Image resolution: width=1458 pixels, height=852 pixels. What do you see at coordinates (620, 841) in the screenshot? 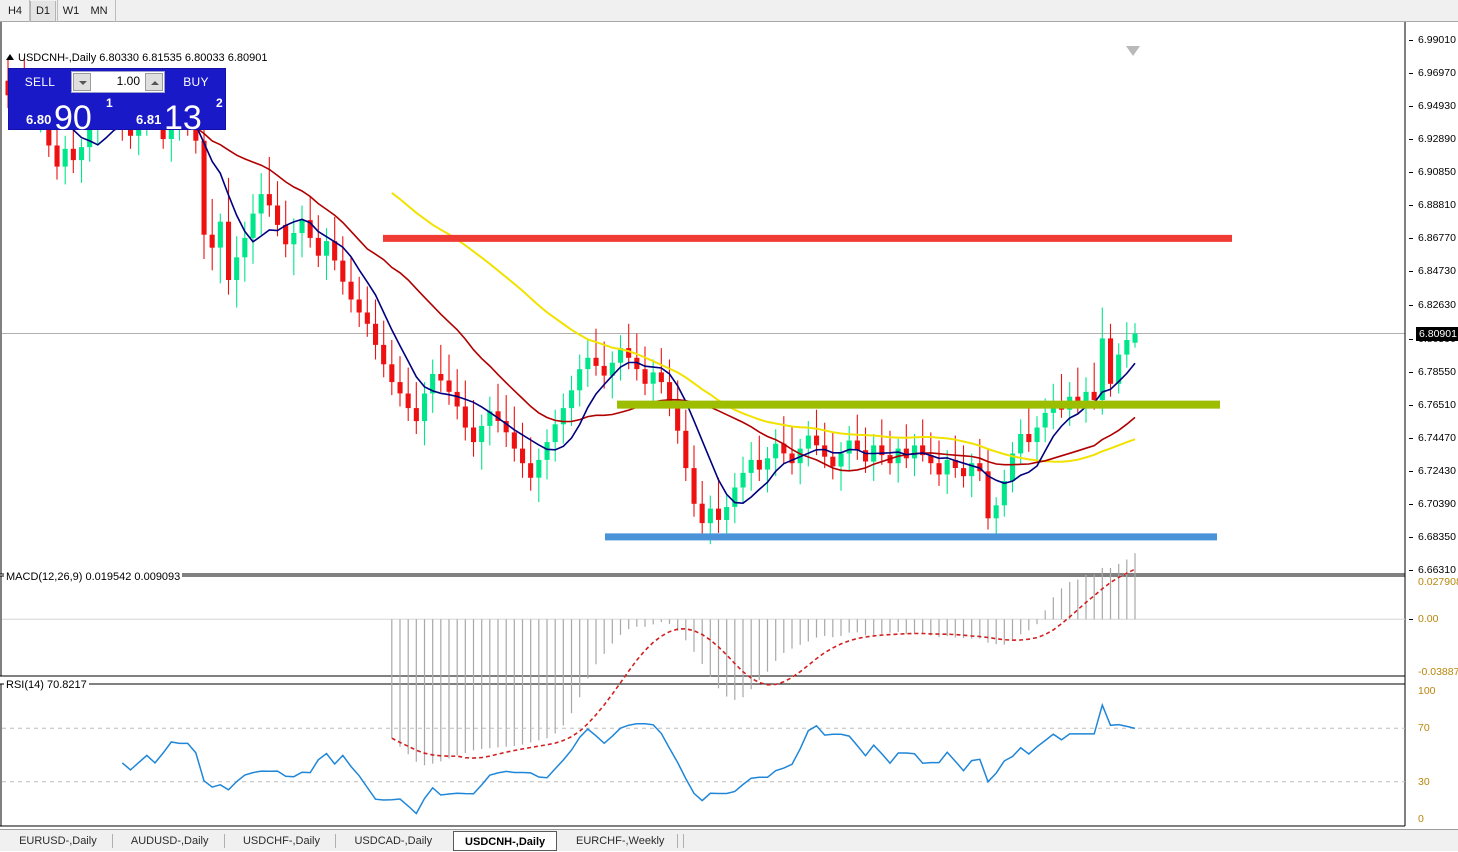
I see `chart-tab-eurchf: EURCHF-,Weekly` at bounding box center [620, 841].